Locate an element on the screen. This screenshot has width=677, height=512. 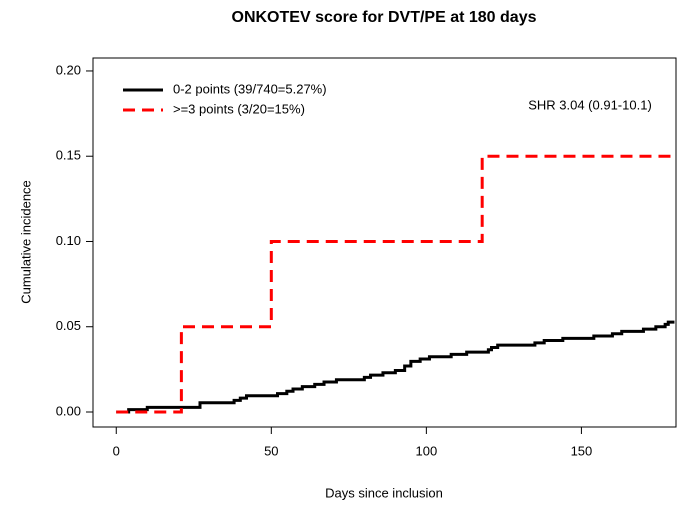
x-axis-label: Days since inclusion is located at coordinates (384, 492).